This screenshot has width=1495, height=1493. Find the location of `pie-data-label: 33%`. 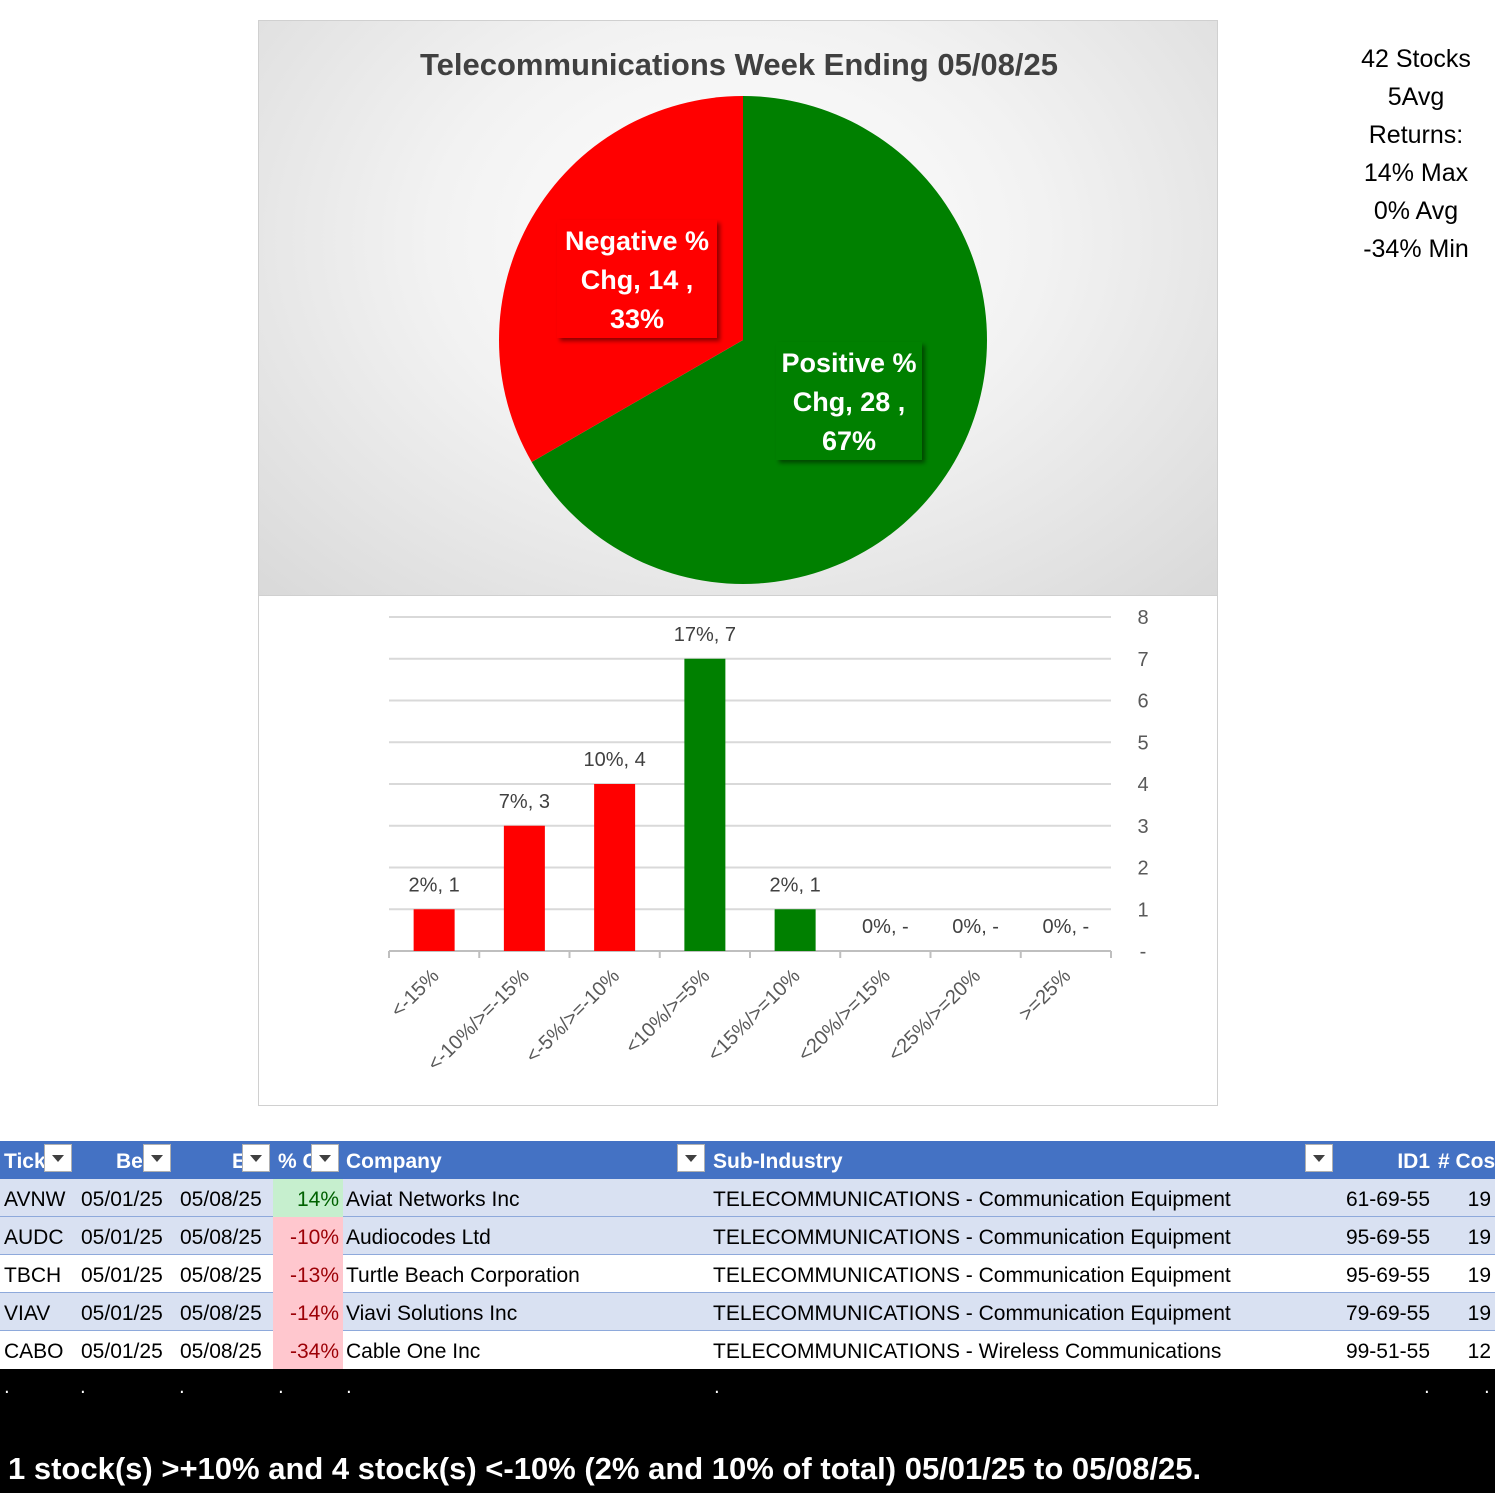

pie-data-label: 33% is located at coordinates (637, 319).